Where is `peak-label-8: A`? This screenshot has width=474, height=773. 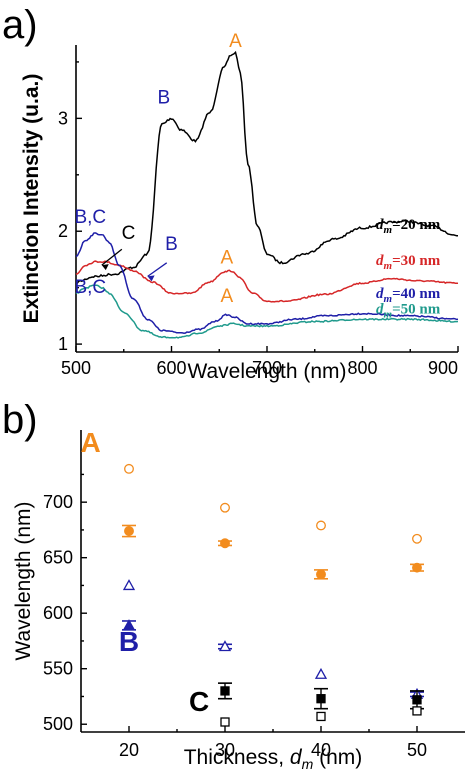
peak-label-8: A is located at coordinates (227, 296).